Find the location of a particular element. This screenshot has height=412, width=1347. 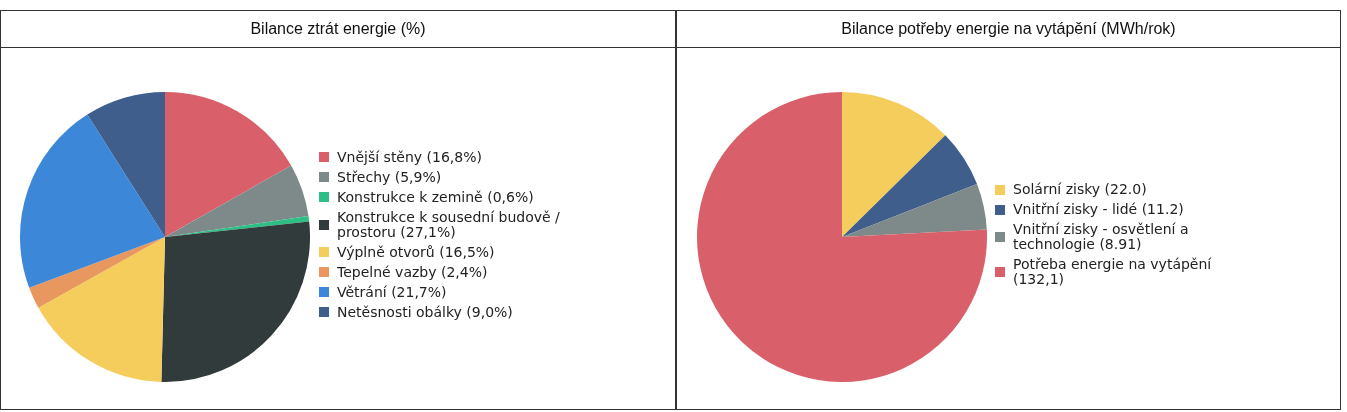

legend-label: Konstrukce k sousední budově / prostoru (27,1%) is located at coordinates (449, 224).